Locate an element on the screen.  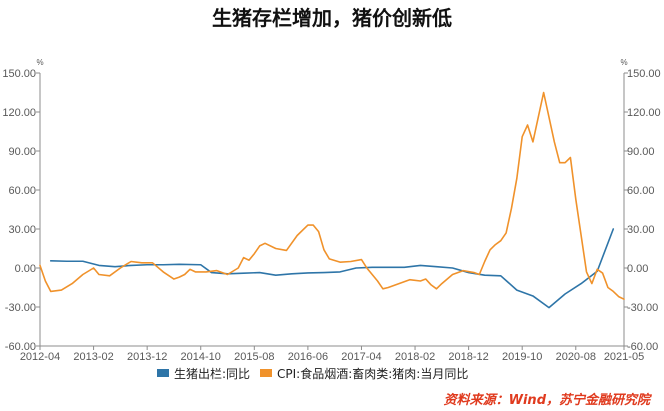
right-axis-tick-label: 90.00 is located at coordinates (641, 152).